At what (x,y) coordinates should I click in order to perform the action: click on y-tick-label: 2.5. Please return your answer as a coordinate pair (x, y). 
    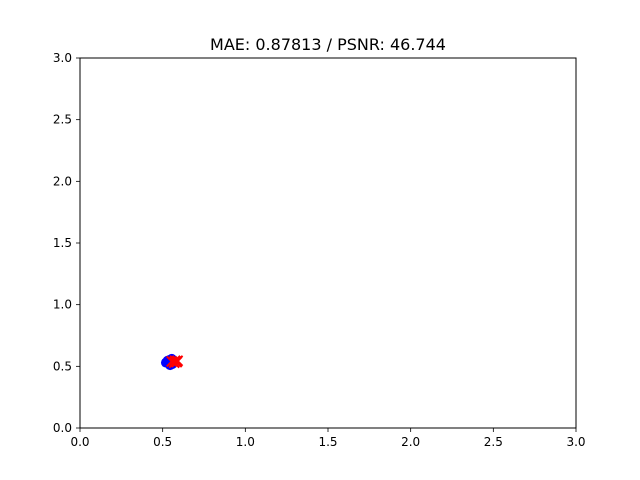
    Looking at the image, I should click on (62, 120).